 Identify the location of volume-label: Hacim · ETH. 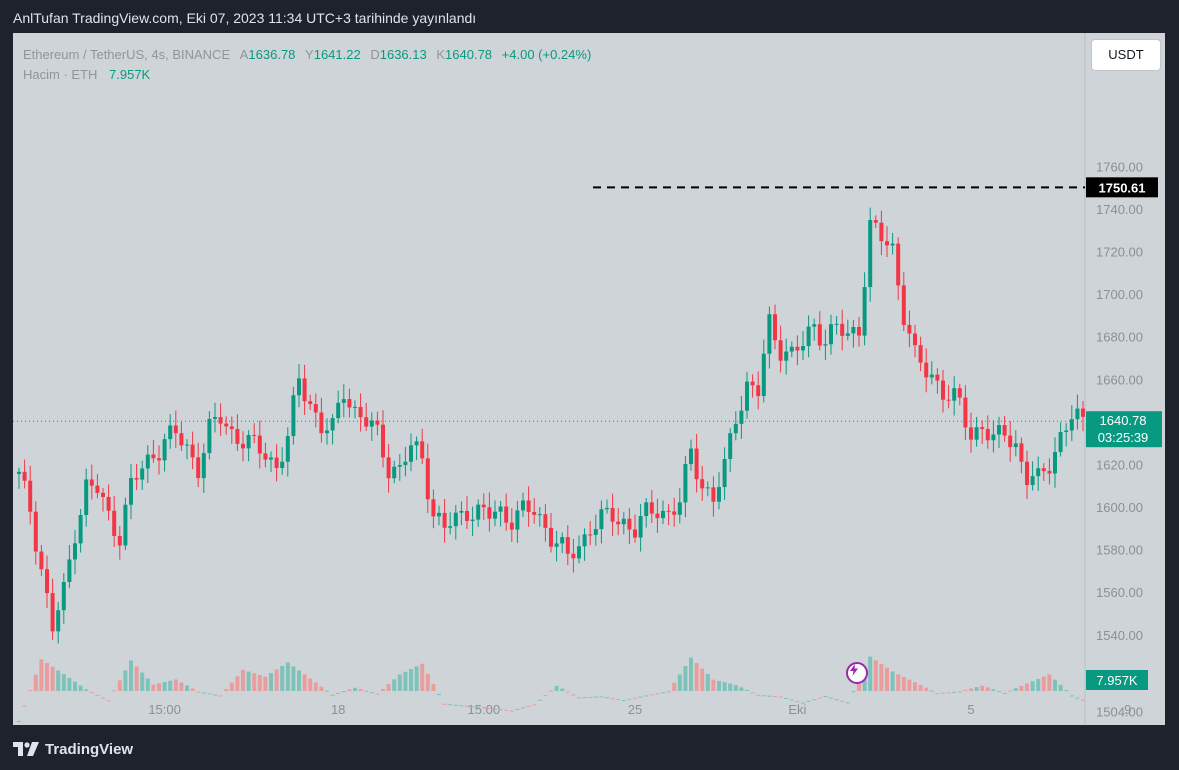
(60, 74).